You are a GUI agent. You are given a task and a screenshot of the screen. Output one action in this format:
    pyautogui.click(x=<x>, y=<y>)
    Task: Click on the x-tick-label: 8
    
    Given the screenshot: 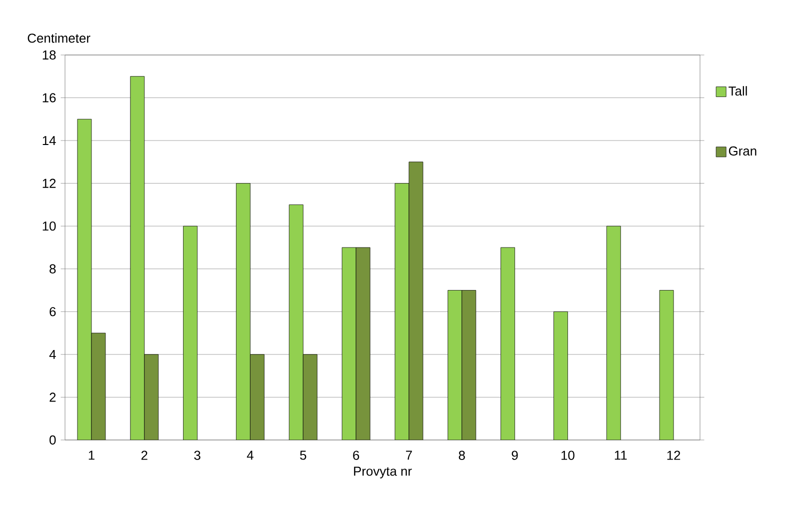 What is the action you would take?
    pyautogui.click(x=461, y=455)
    